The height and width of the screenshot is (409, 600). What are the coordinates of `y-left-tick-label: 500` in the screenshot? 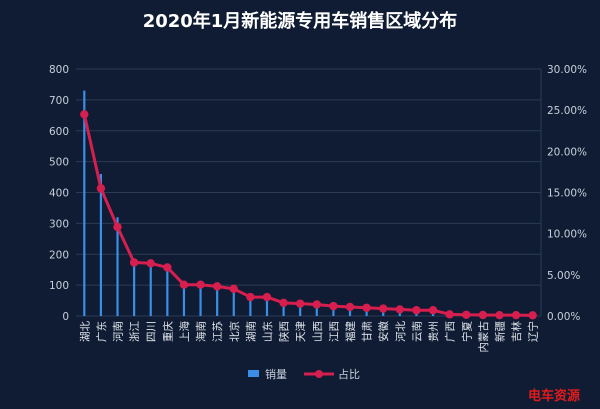 It's located at (59, 163).